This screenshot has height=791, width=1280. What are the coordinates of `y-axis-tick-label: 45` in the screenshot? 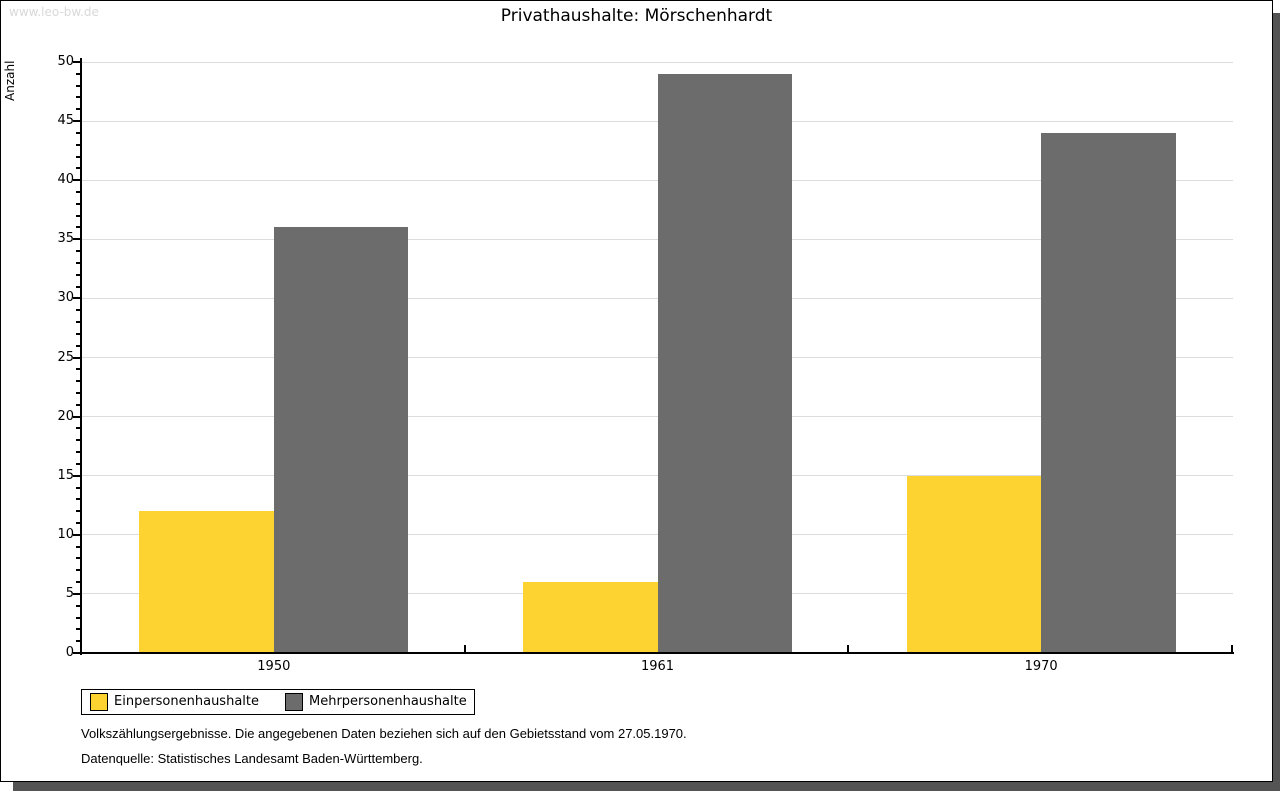 It's located at (65, 121).